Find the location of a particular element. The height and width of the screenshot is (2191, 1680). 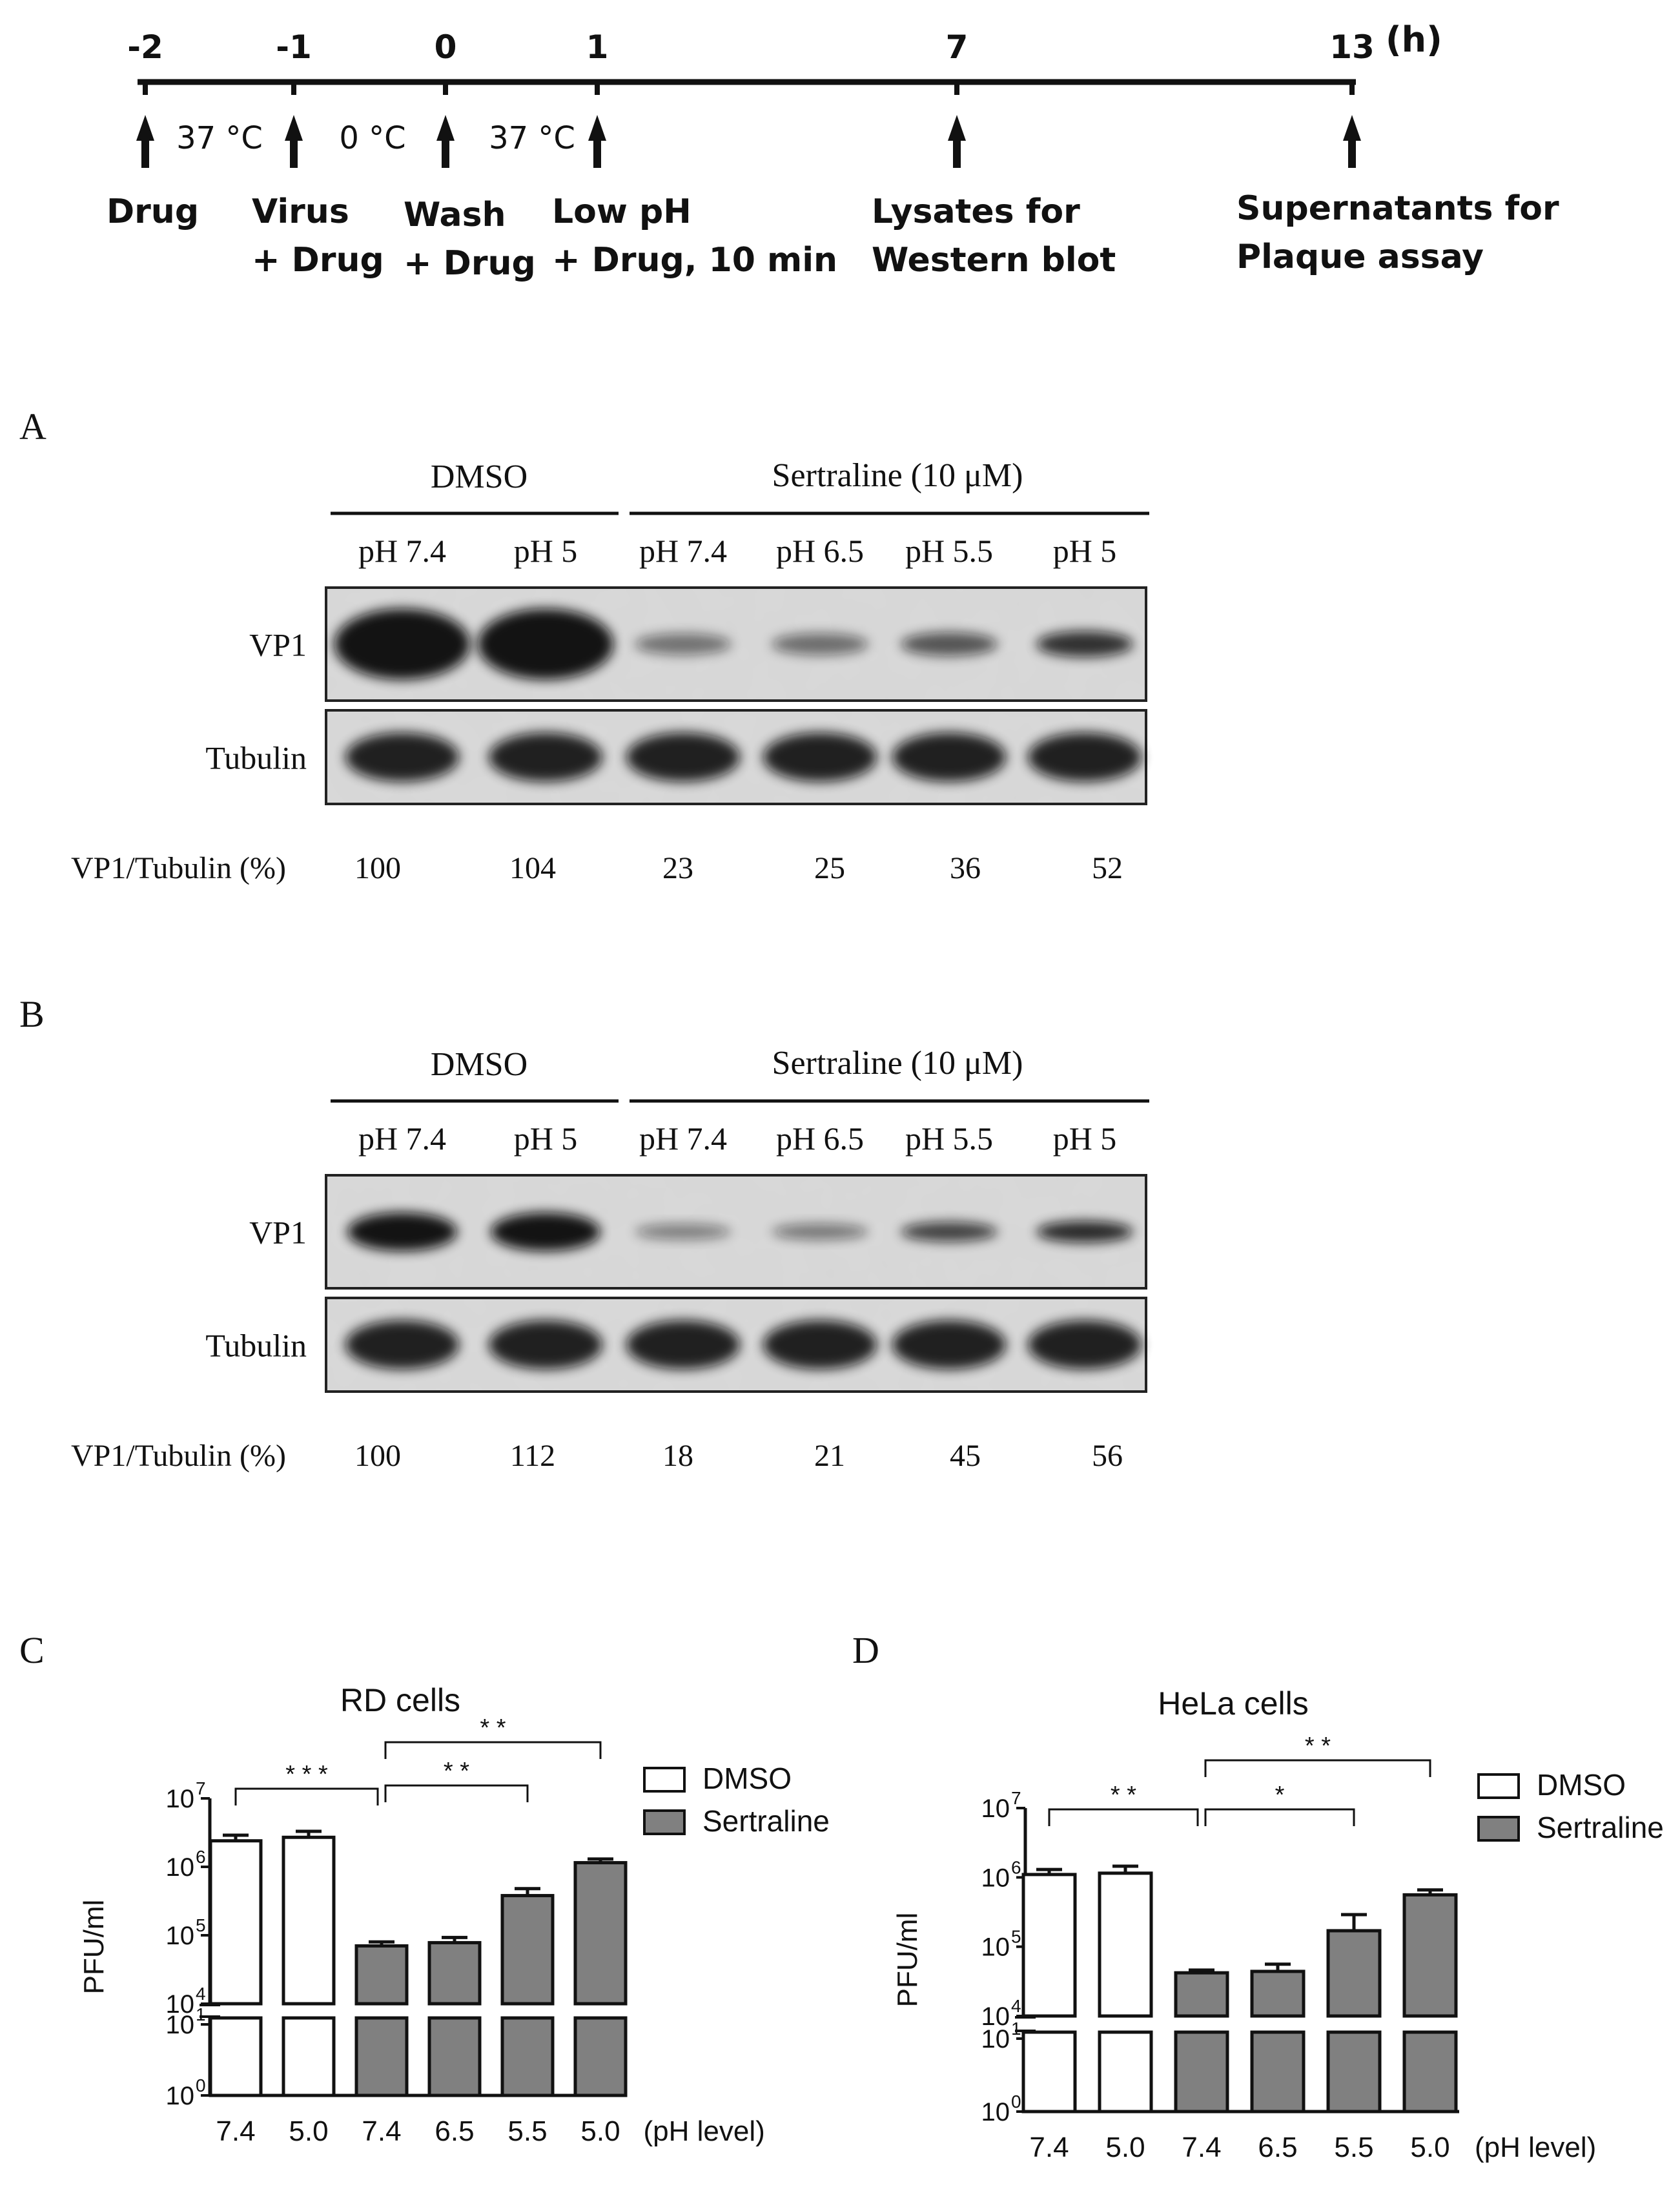

ratio-value: 21 is located at coordinates (829, 1456).